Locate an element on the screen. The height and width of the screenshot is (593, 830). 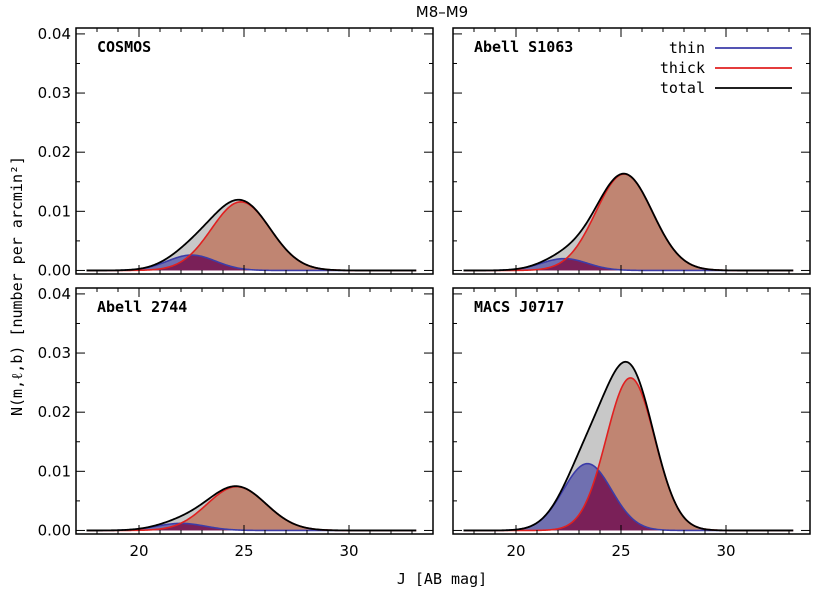
y-axis-label: N(m,ℓ,b) [number per arcmin²] is located at coordinates (17, 286).